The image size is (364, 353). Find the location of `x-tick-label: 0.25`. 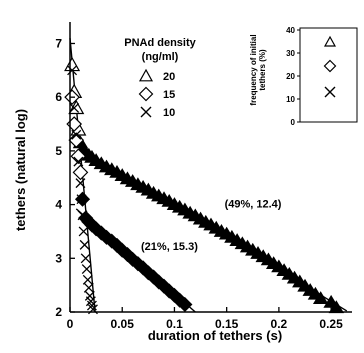

x-tick-label: 0.25 is located at coordinates (331, 324).